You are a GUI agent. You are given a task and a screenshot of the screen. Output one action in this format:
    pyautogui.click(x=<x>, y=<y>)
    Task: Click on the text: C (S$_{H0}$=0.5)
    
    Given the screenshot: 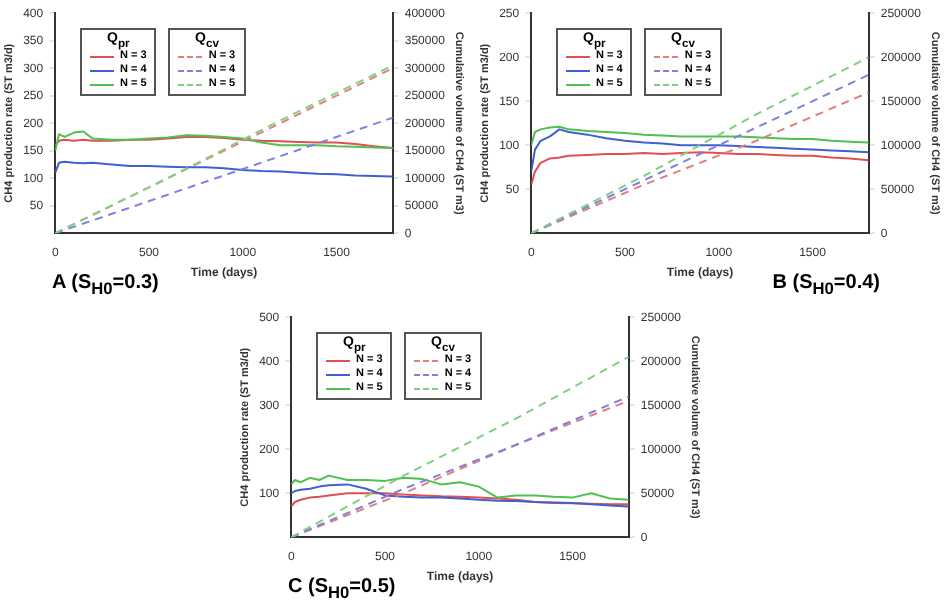 What is the action you would take?
    pyautogui.click(x=342, y=589)
    